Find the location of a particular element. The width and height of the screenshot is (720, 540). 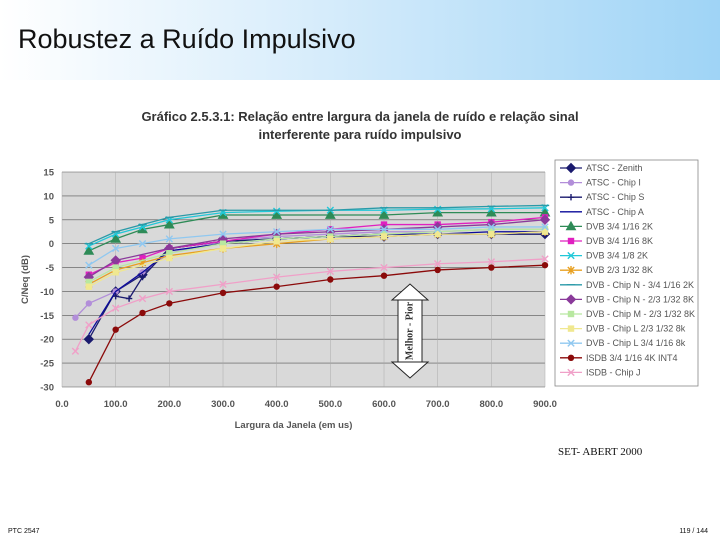

source-note: SET- ABERT 2000 is located at coordinates (600, 452).